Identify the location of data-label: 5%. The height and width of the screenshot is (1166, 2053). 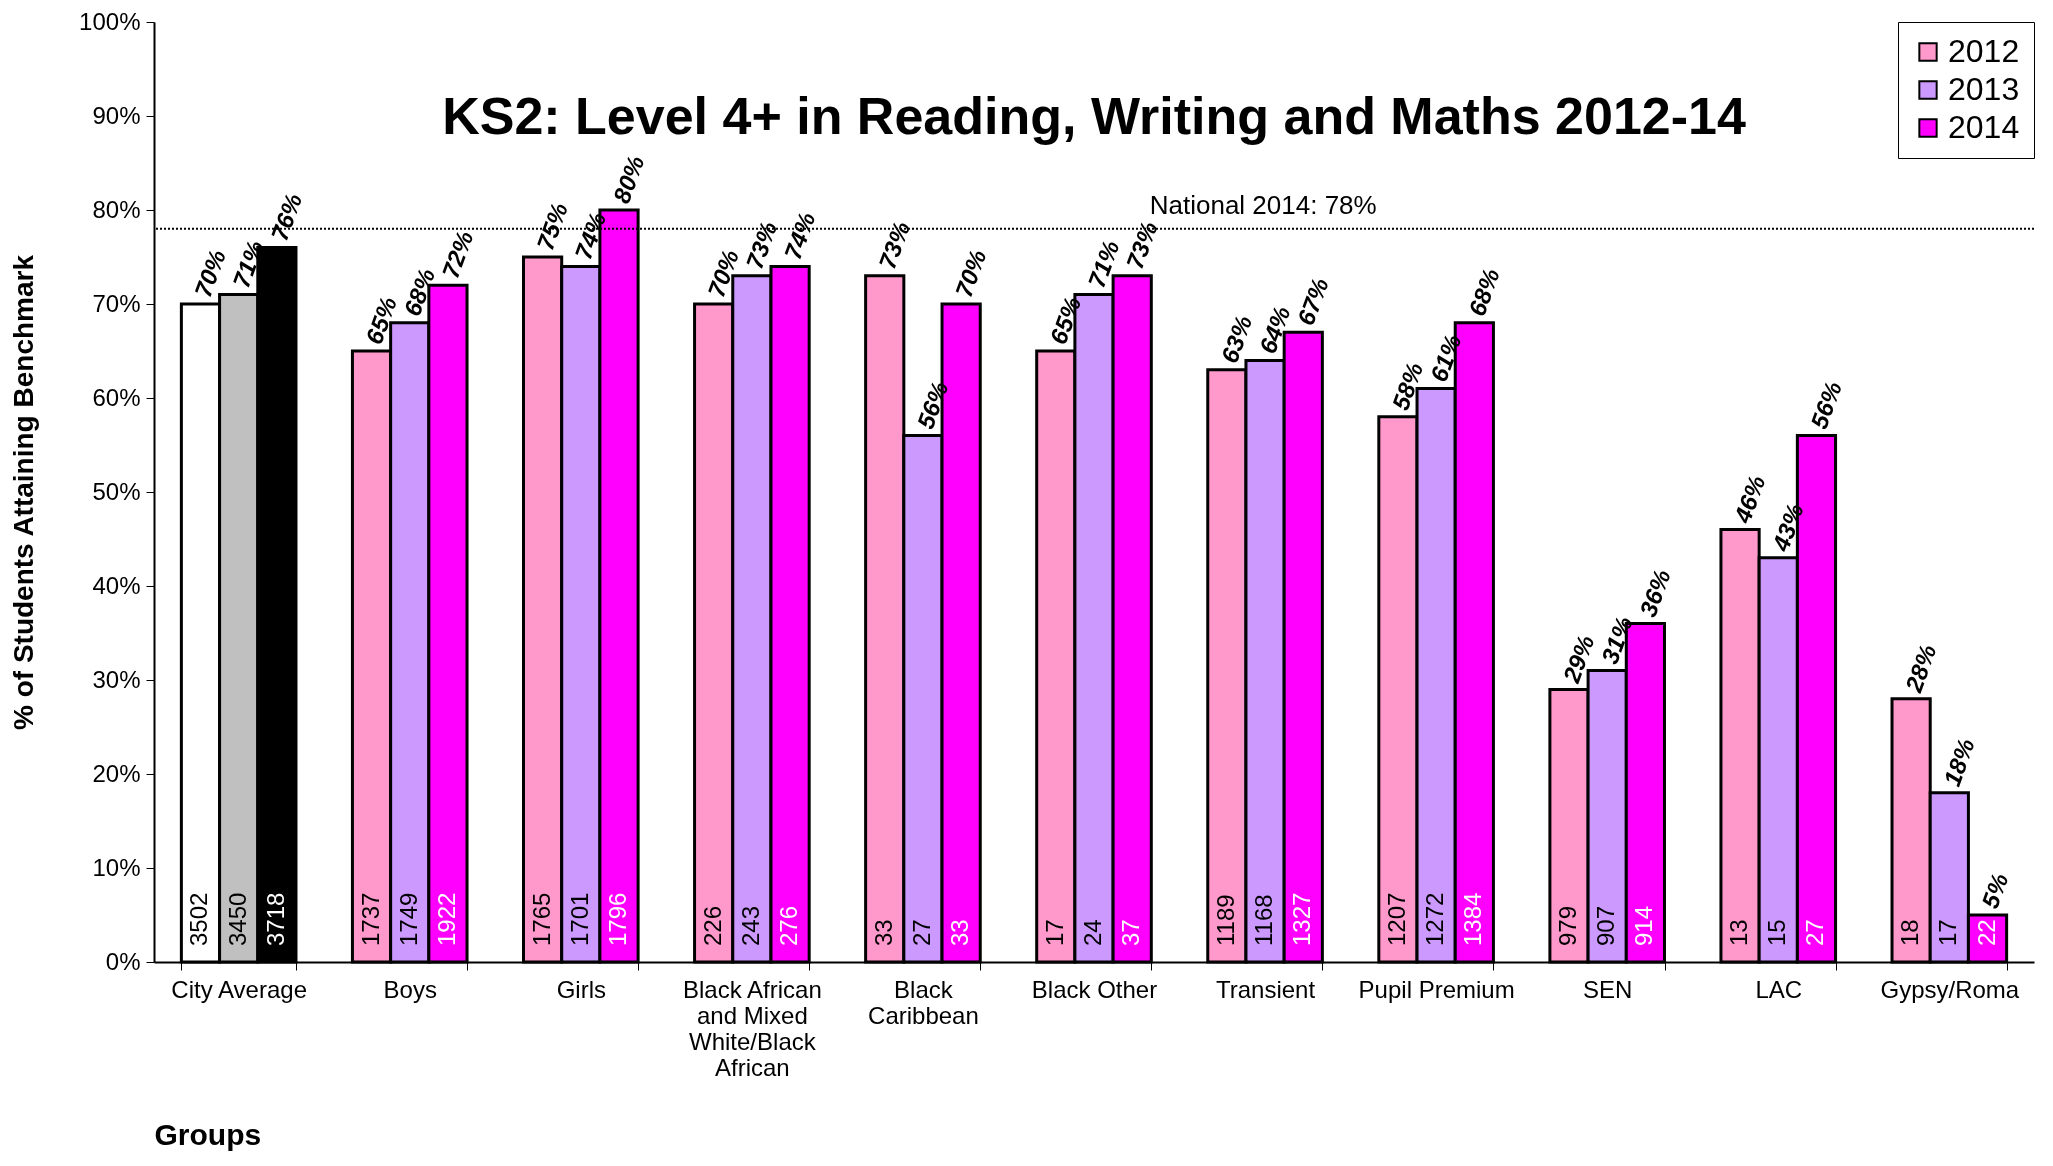
(1995, 890).